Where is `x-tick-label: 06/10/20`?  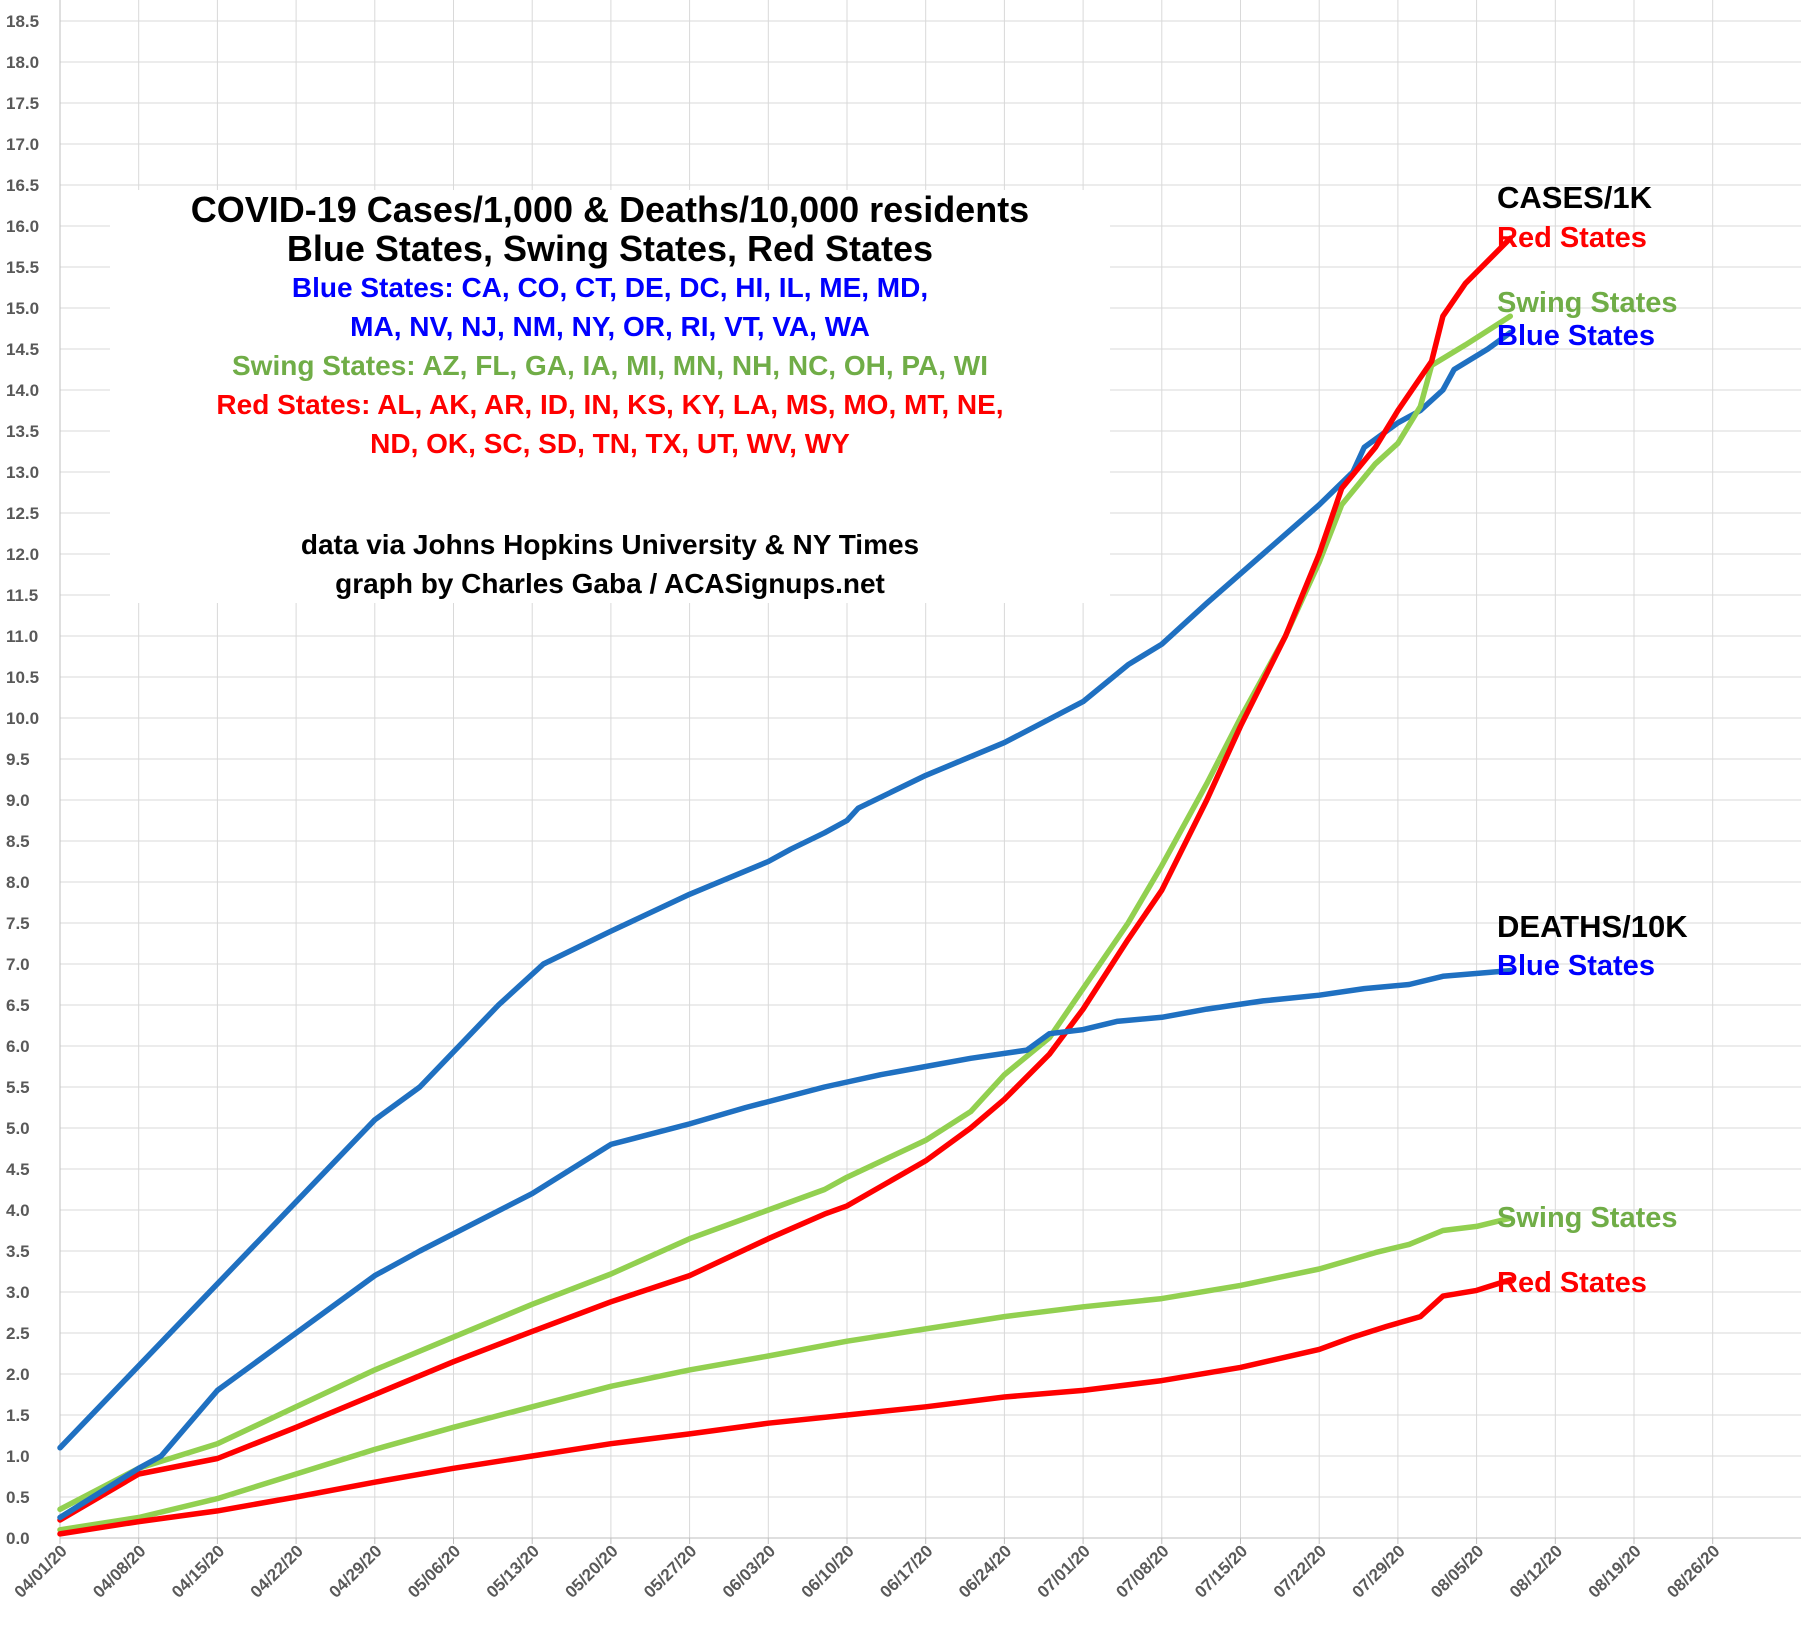
x-tick-label: 06/10/20 is located at coordinates (828, 1571).